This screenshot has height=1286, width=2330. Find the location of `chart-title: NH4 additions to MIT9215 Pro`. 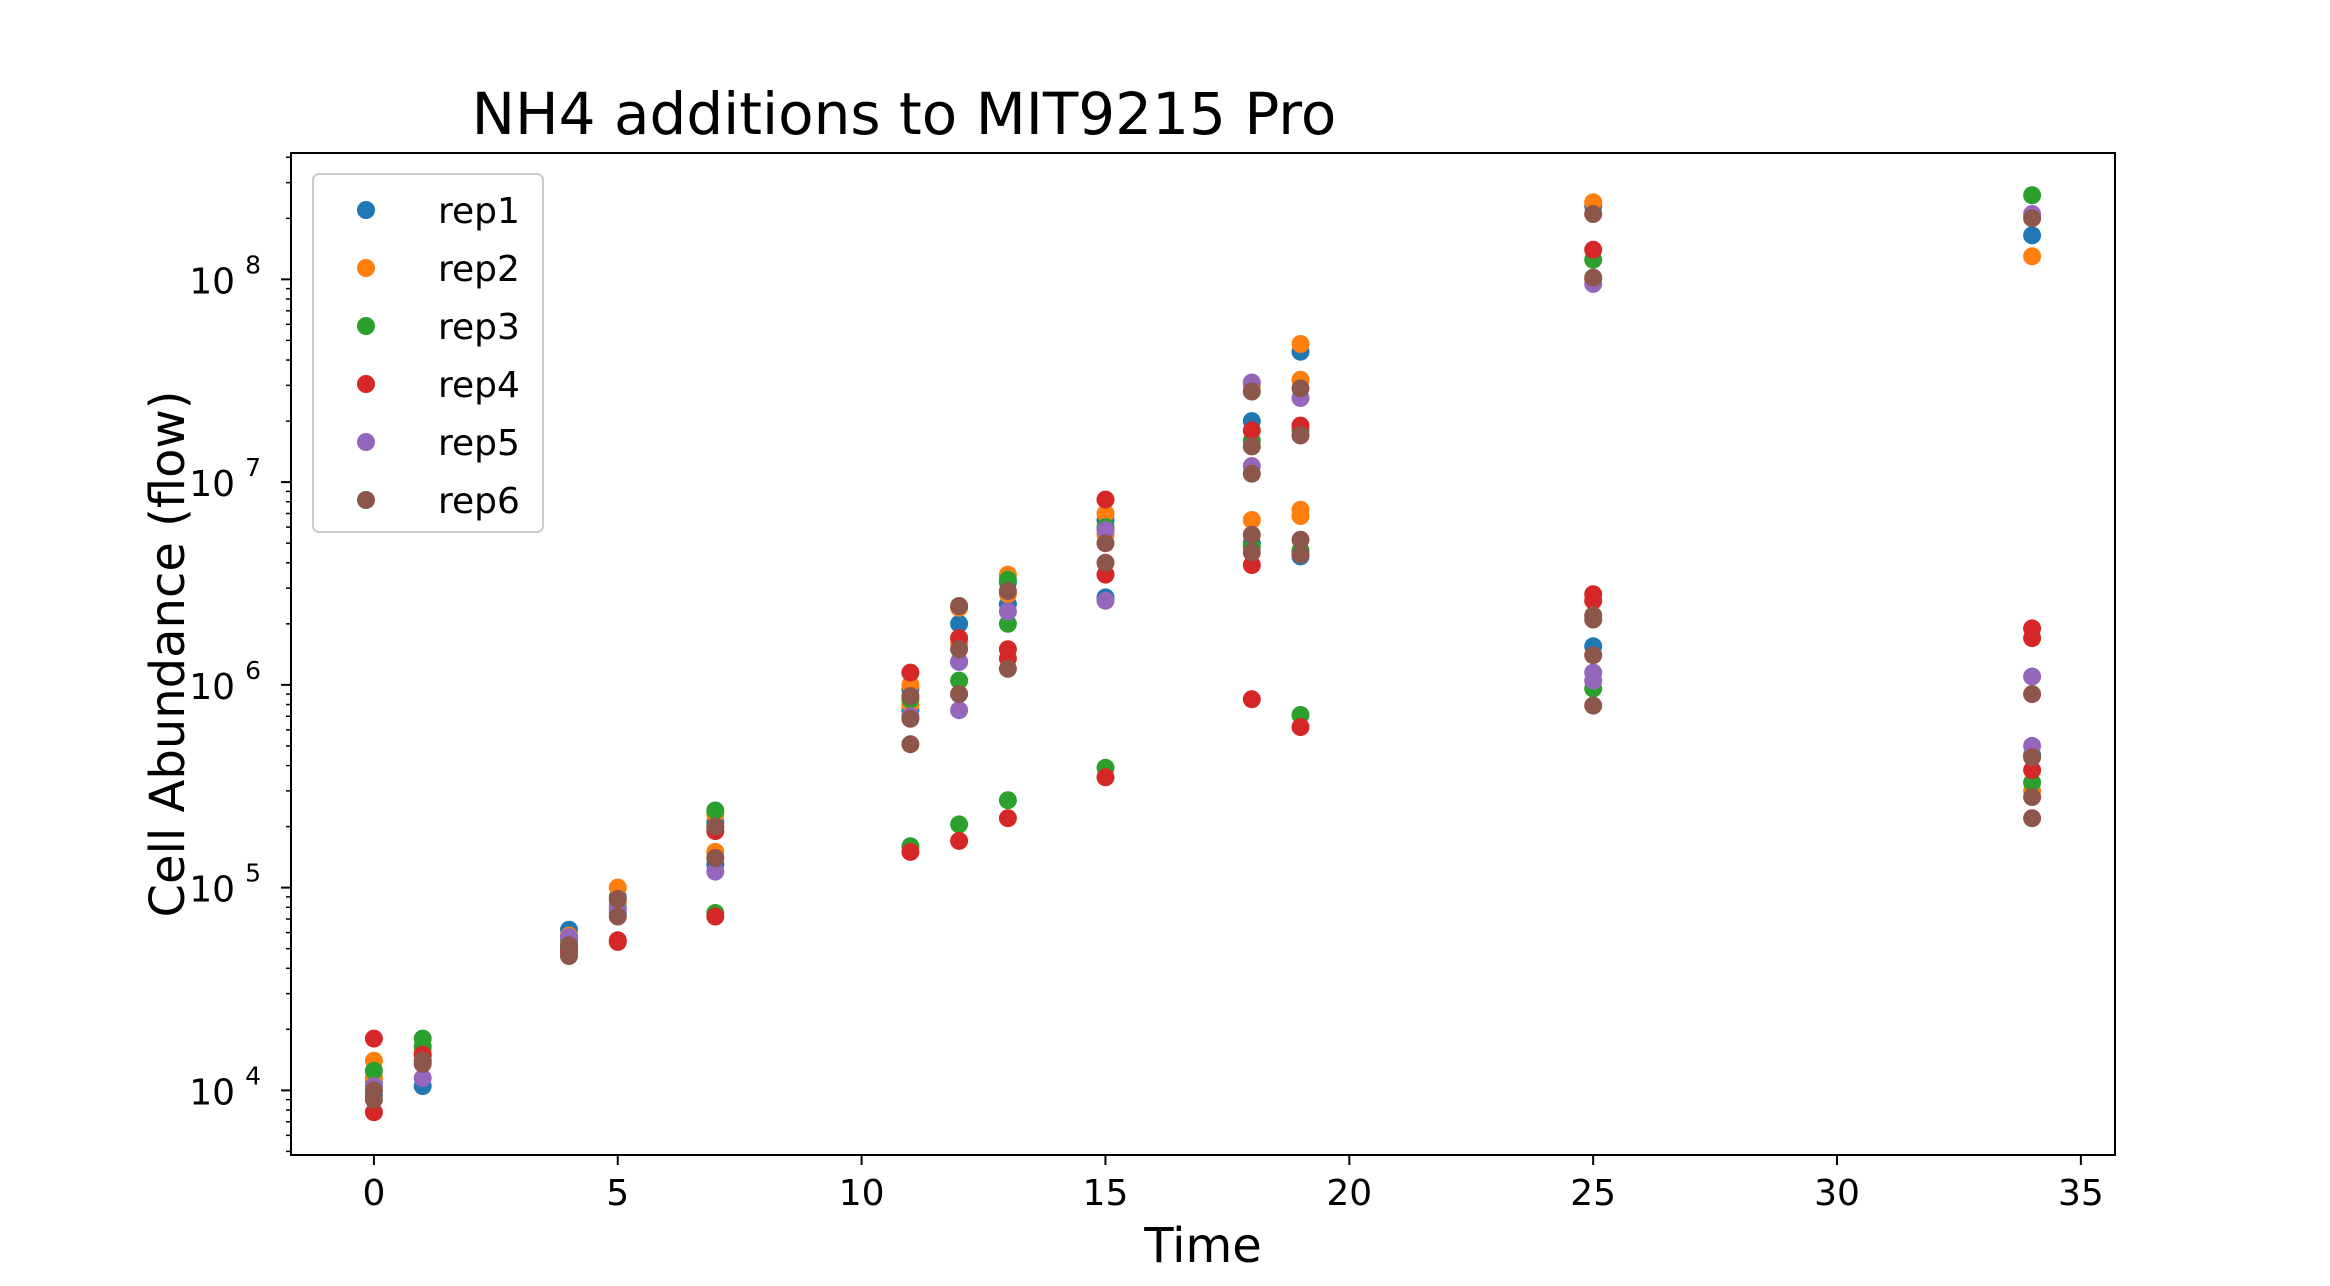

chart-title: NH4 additions to MIT9215 Pro is located at coordinates (904, 114).